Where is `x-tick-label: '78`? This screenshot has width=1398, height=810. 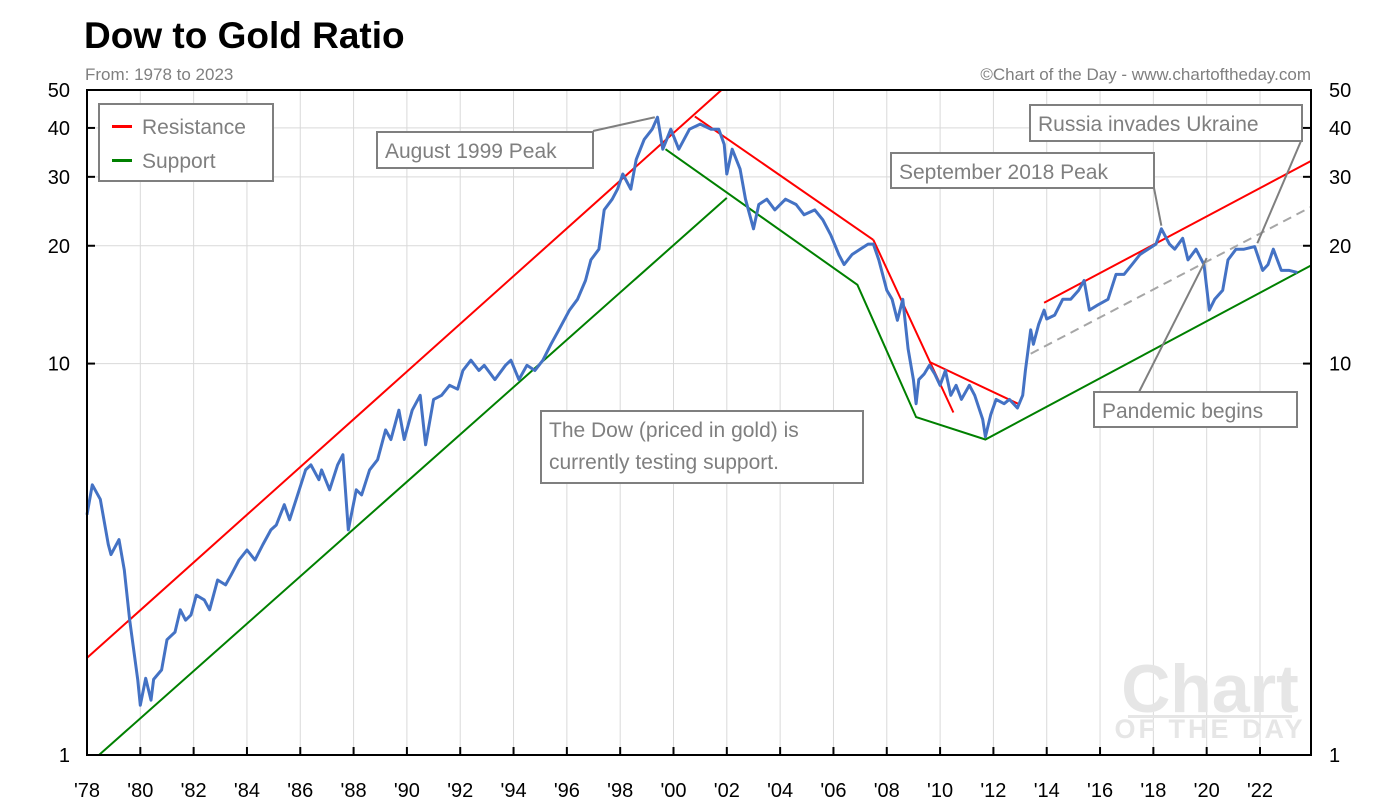
x-tick-label: '78 is located at coordinates (87, 791).